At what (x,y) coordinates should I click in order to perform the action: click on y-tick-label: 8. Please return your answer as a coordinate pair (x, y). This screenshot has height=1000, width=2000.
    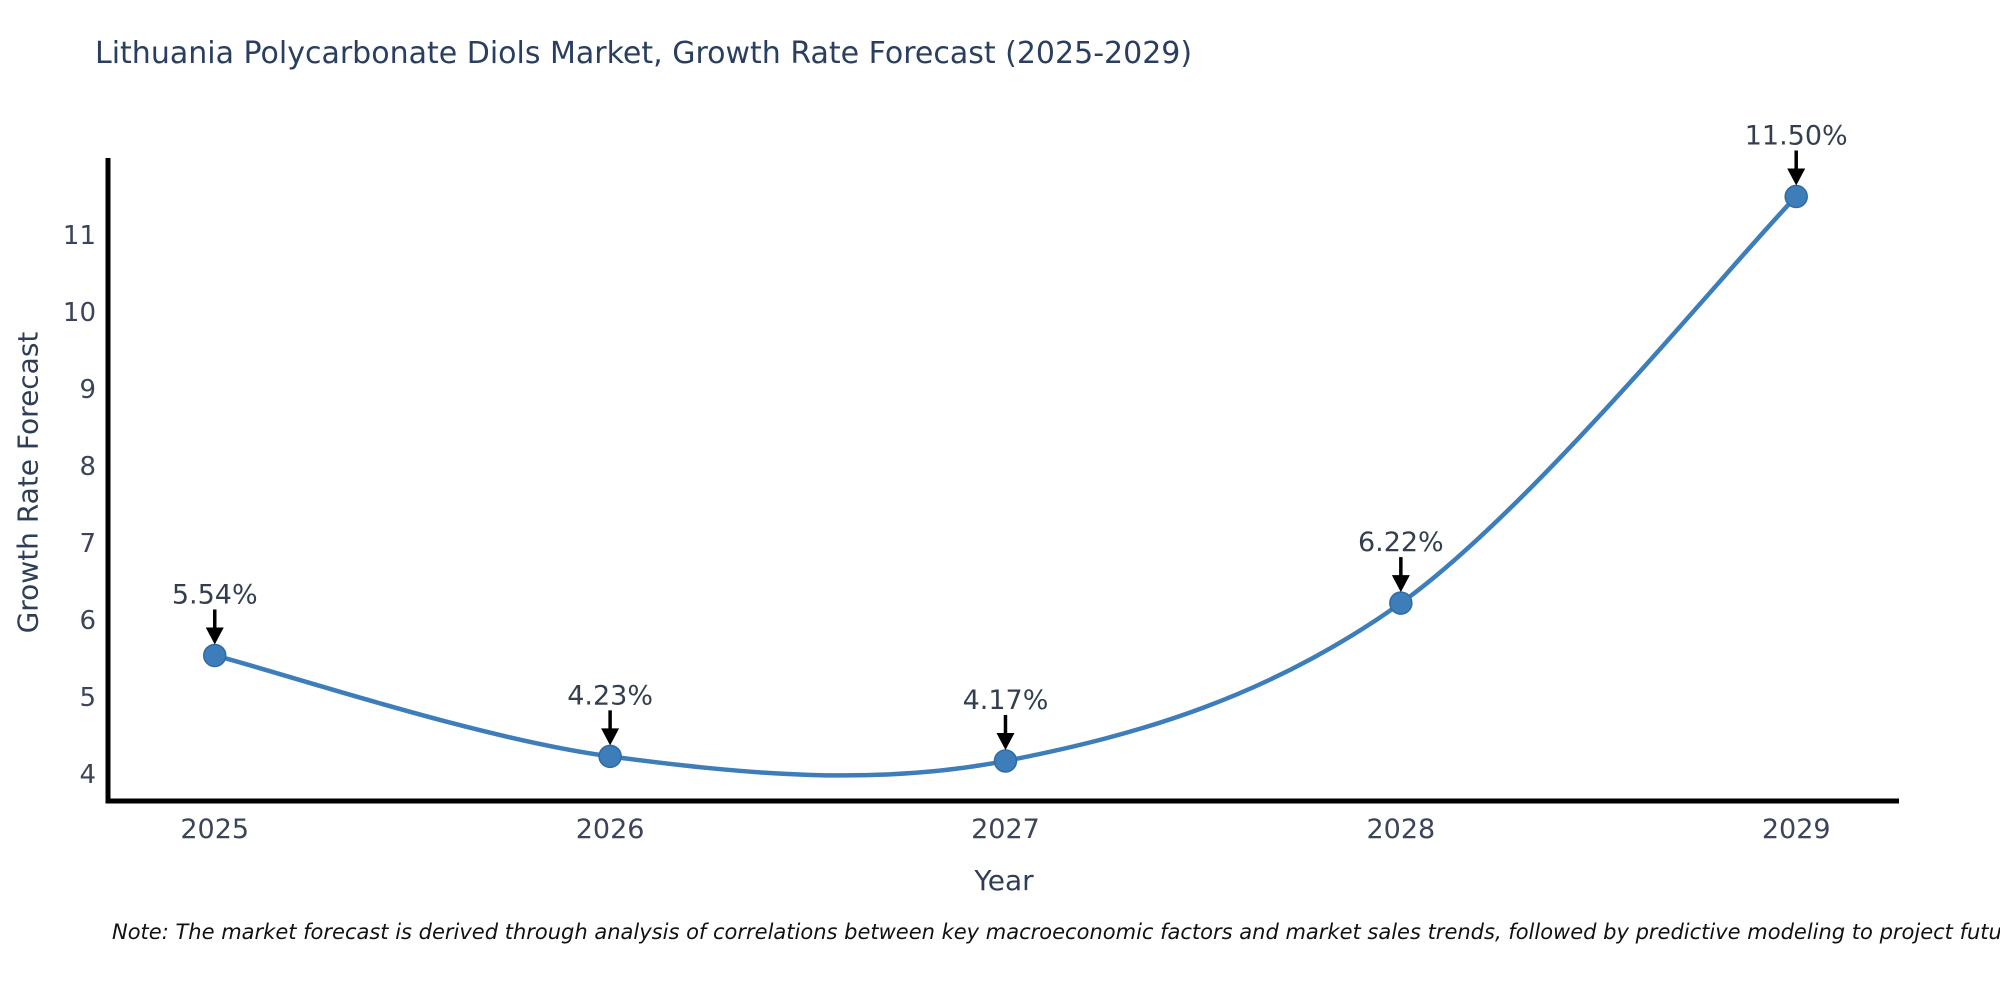
    Looking at the image, I should click on (87, 467).